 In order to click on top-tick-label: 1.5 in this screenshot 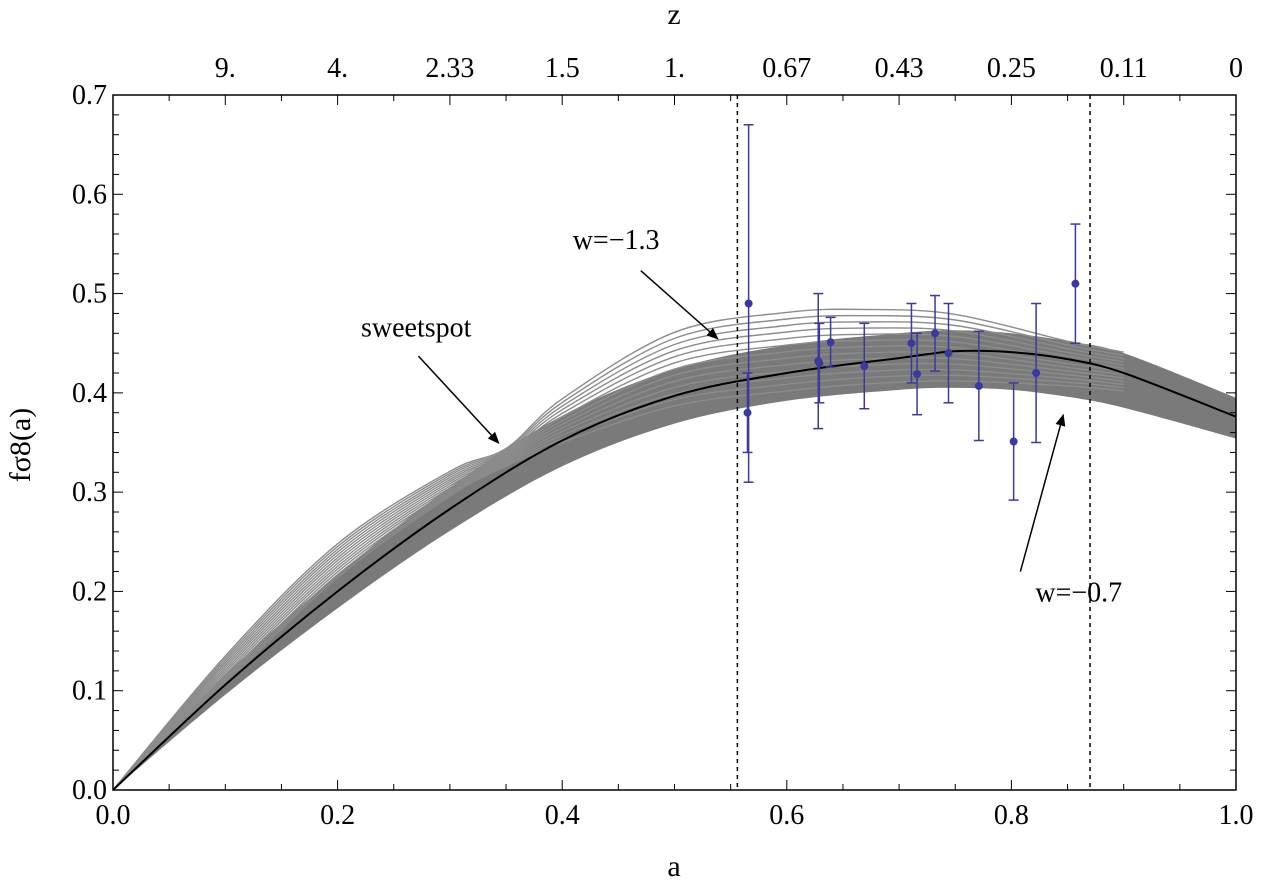, I will do `click(562, 68)`.